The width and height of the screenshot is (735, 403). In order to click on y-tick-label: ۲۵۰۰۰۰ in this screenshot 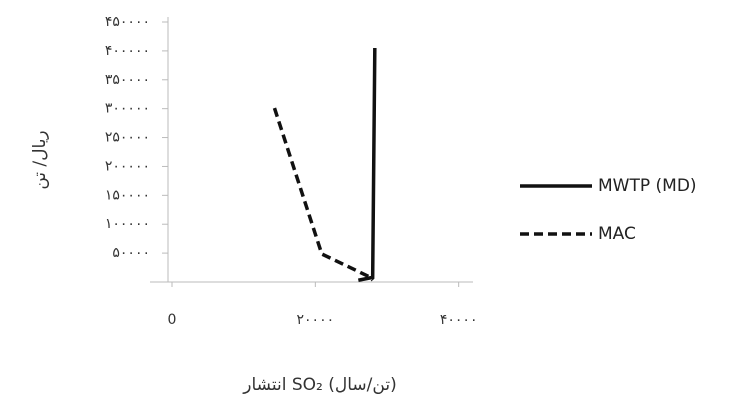, I will do `click(127, 138)`.